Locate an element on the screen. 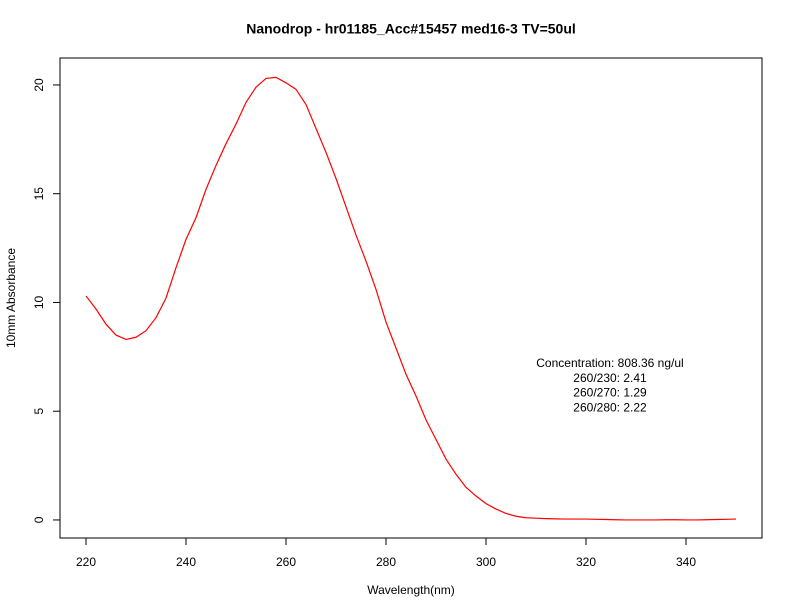 The width and height of the screenshot is (792, 612). y-tick-label: 5 is located at coordinates (39, 411).